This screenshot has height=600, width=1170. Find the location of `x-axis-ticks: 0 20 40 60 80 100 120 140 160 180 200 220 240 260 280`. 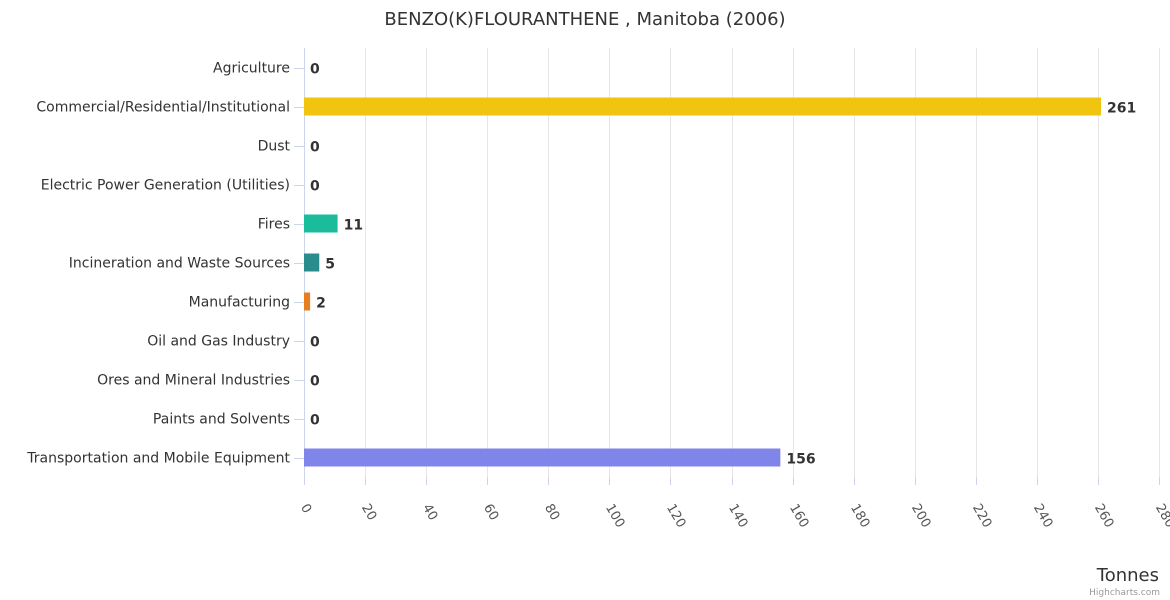

x-axis-ticks: 0 20 40 60 80 100 120 140 160 180 200 220 240 260 280 is located at coordinates (733, 504).